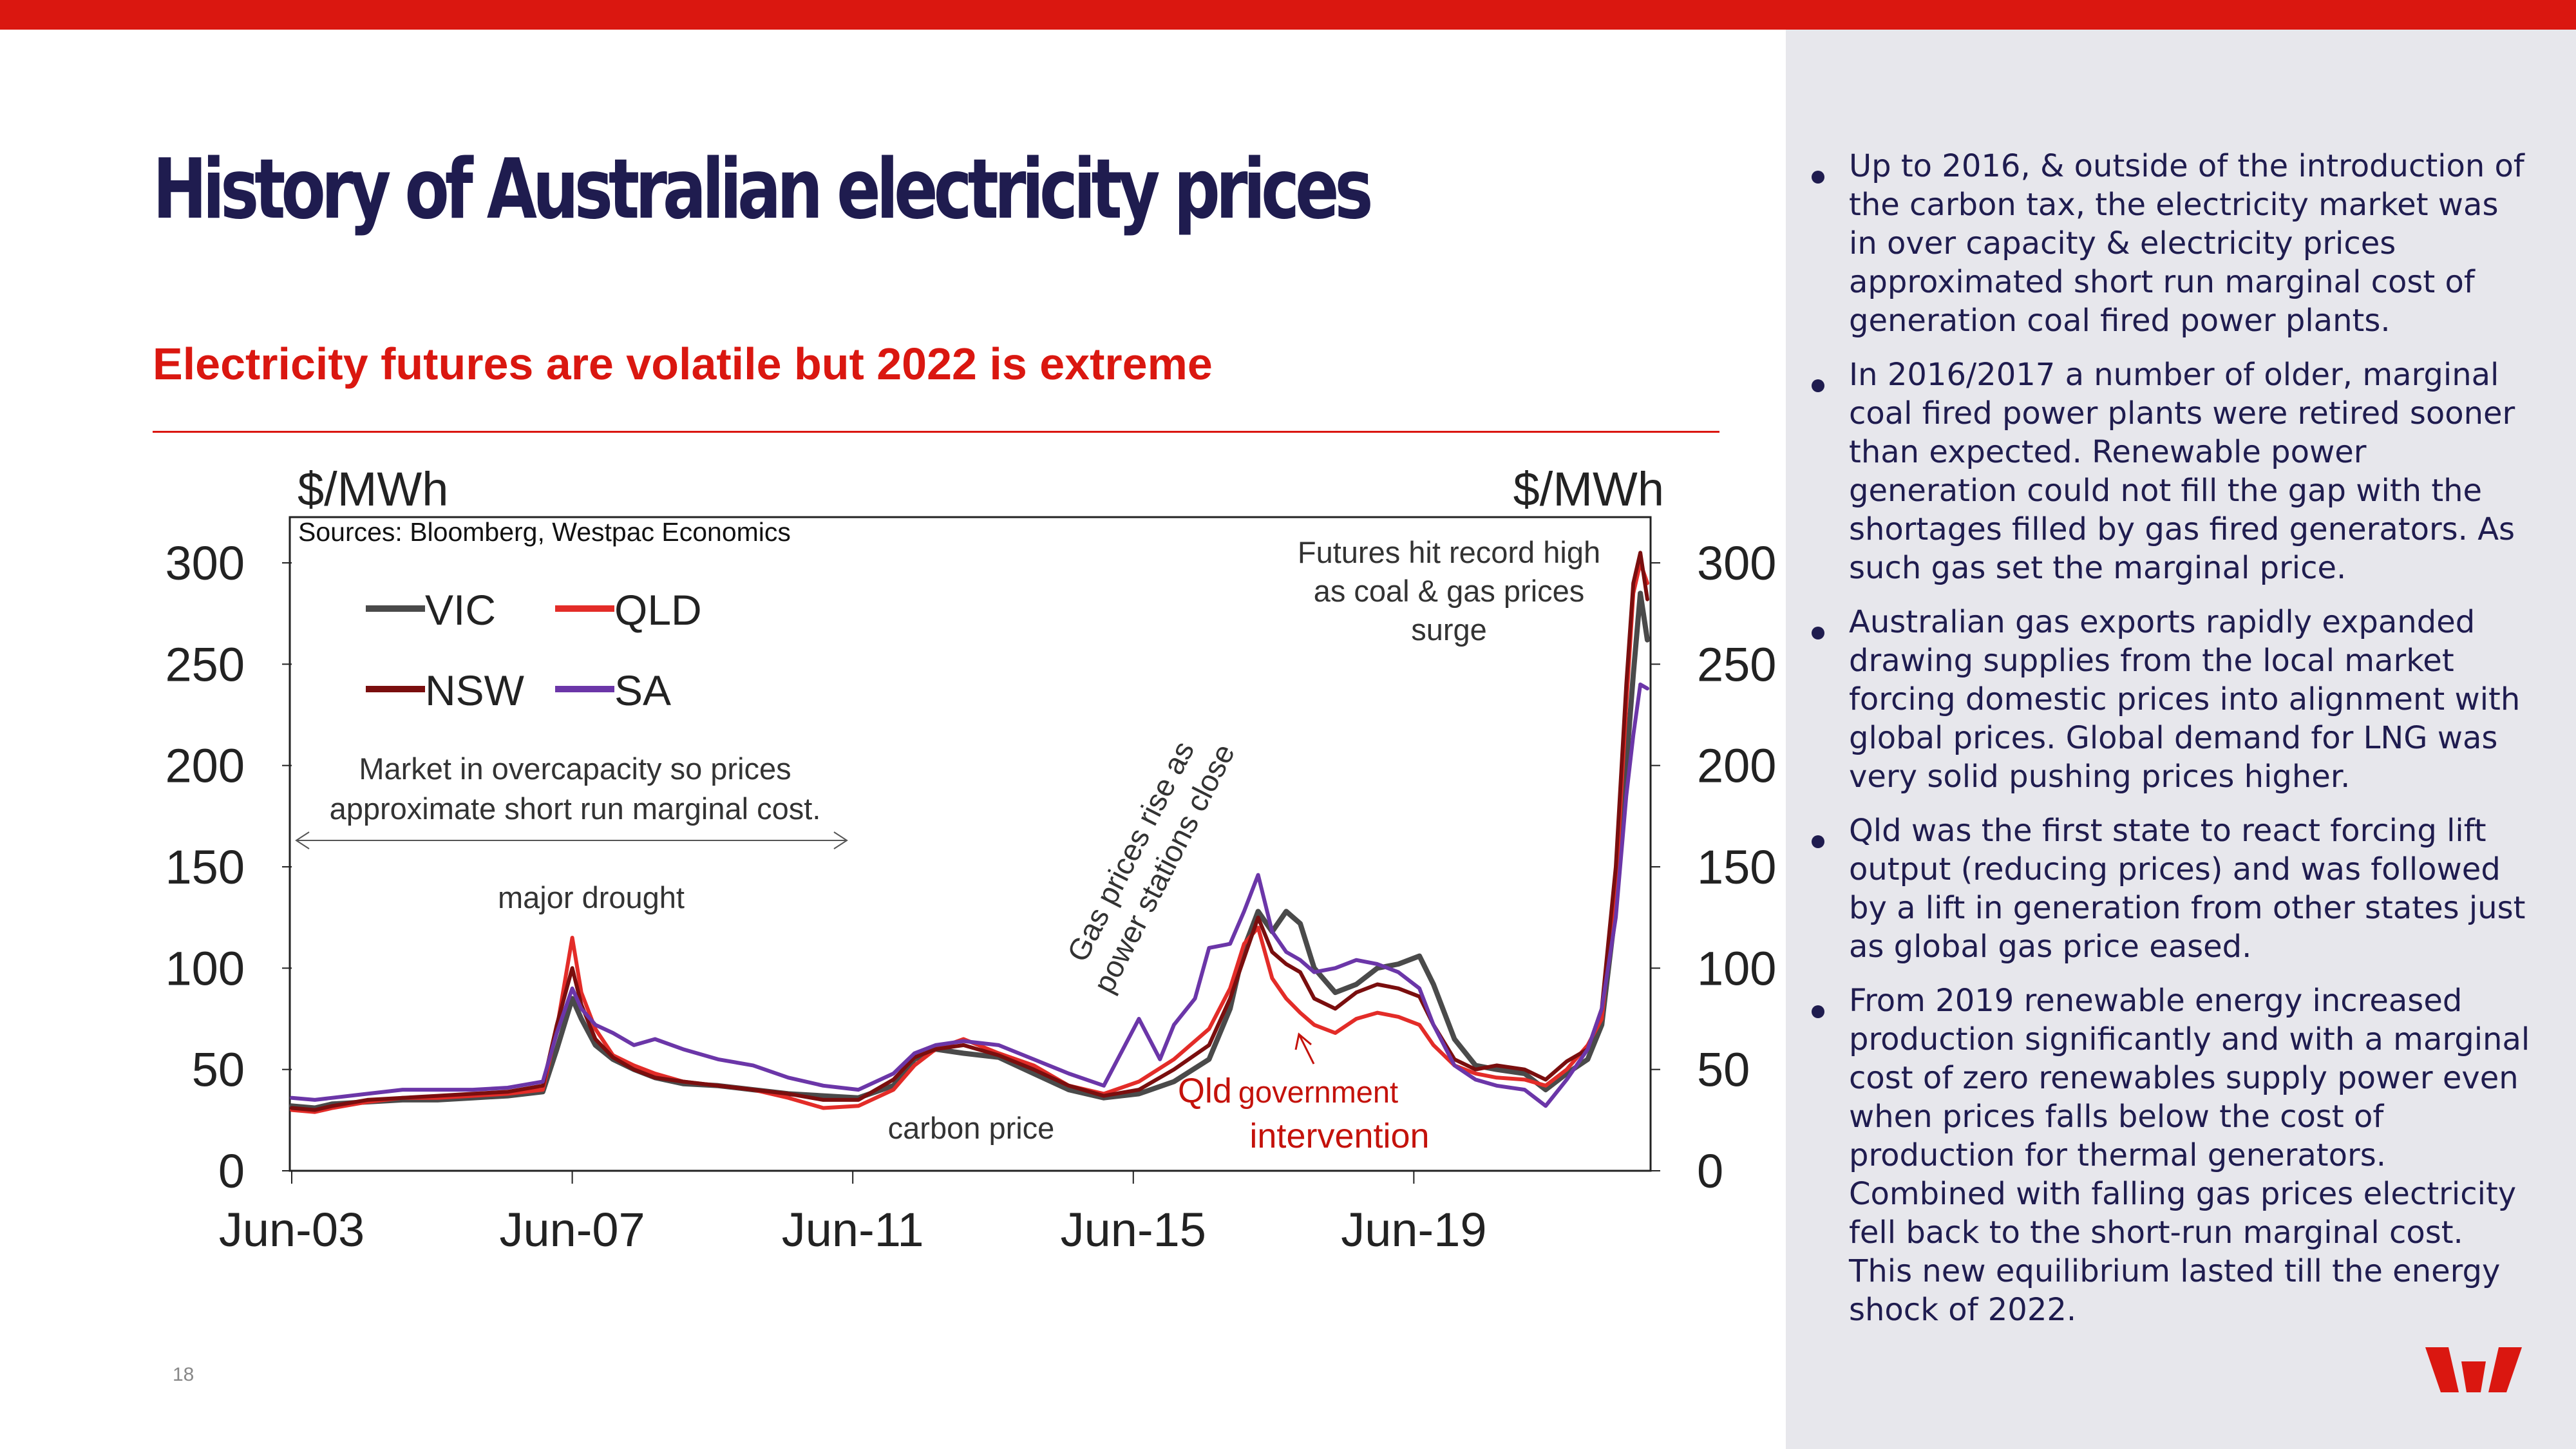  Describe the element at coordinates (972, 1128) in the screenshot. I see `annotation-carbon-price: carbon price` at that location.